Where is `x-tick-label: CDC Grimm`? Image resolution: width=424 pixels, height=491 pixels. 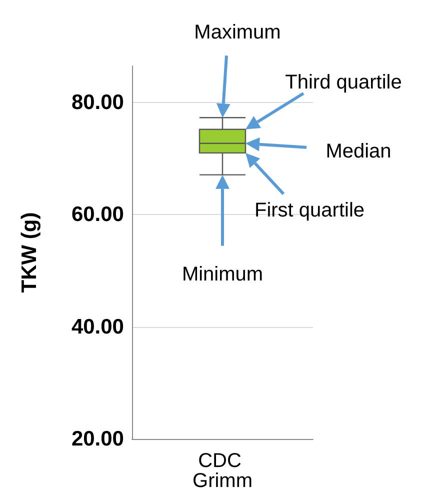 x-tick-label: CDC Grimm is located at coordinates (222, 470).